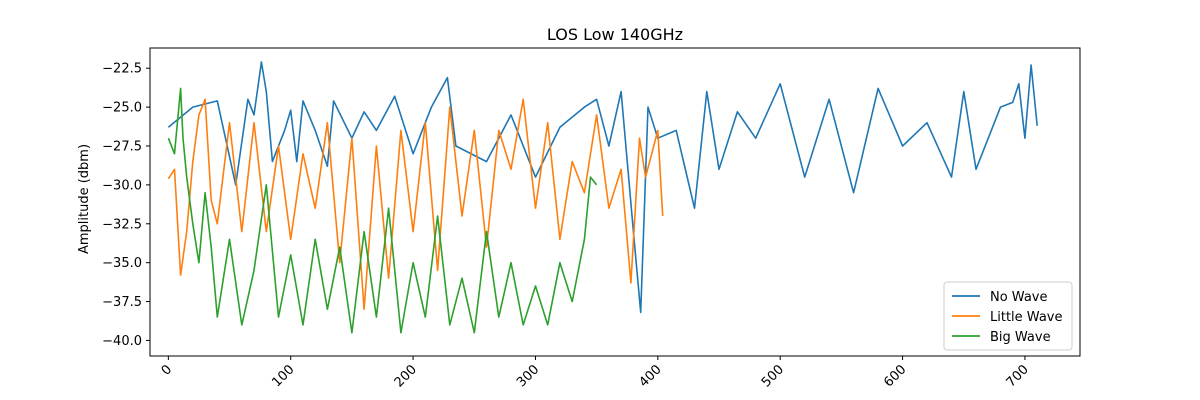 The width and height of the screenshot is (1200, 400). Describe the element at coordinates (122, 185) in the screenshot. I see `y-tick-label: −30.0` at that location.